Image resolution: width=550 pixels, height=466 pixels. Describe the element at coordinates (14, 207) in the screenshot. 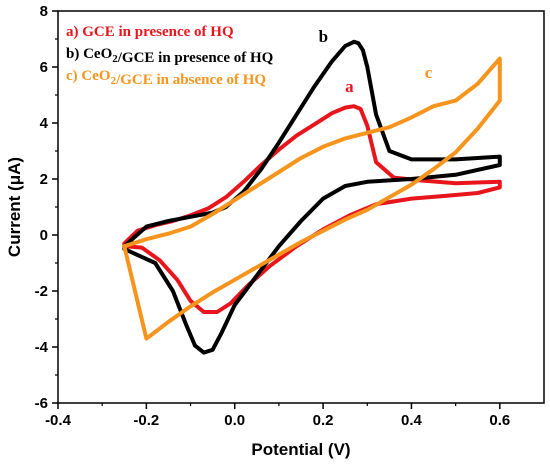

I see `y-axis-label: Current (μA)` at that location.